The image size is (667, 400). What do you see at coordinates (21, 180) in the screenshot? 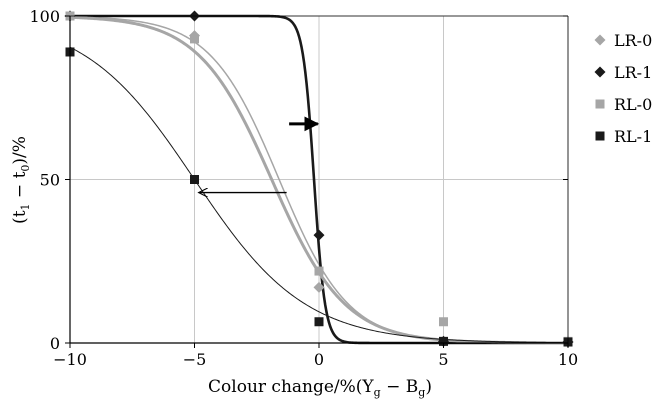
I see `y-axis-title: (t1 − t0)/%` at bounding box center [21, 180].